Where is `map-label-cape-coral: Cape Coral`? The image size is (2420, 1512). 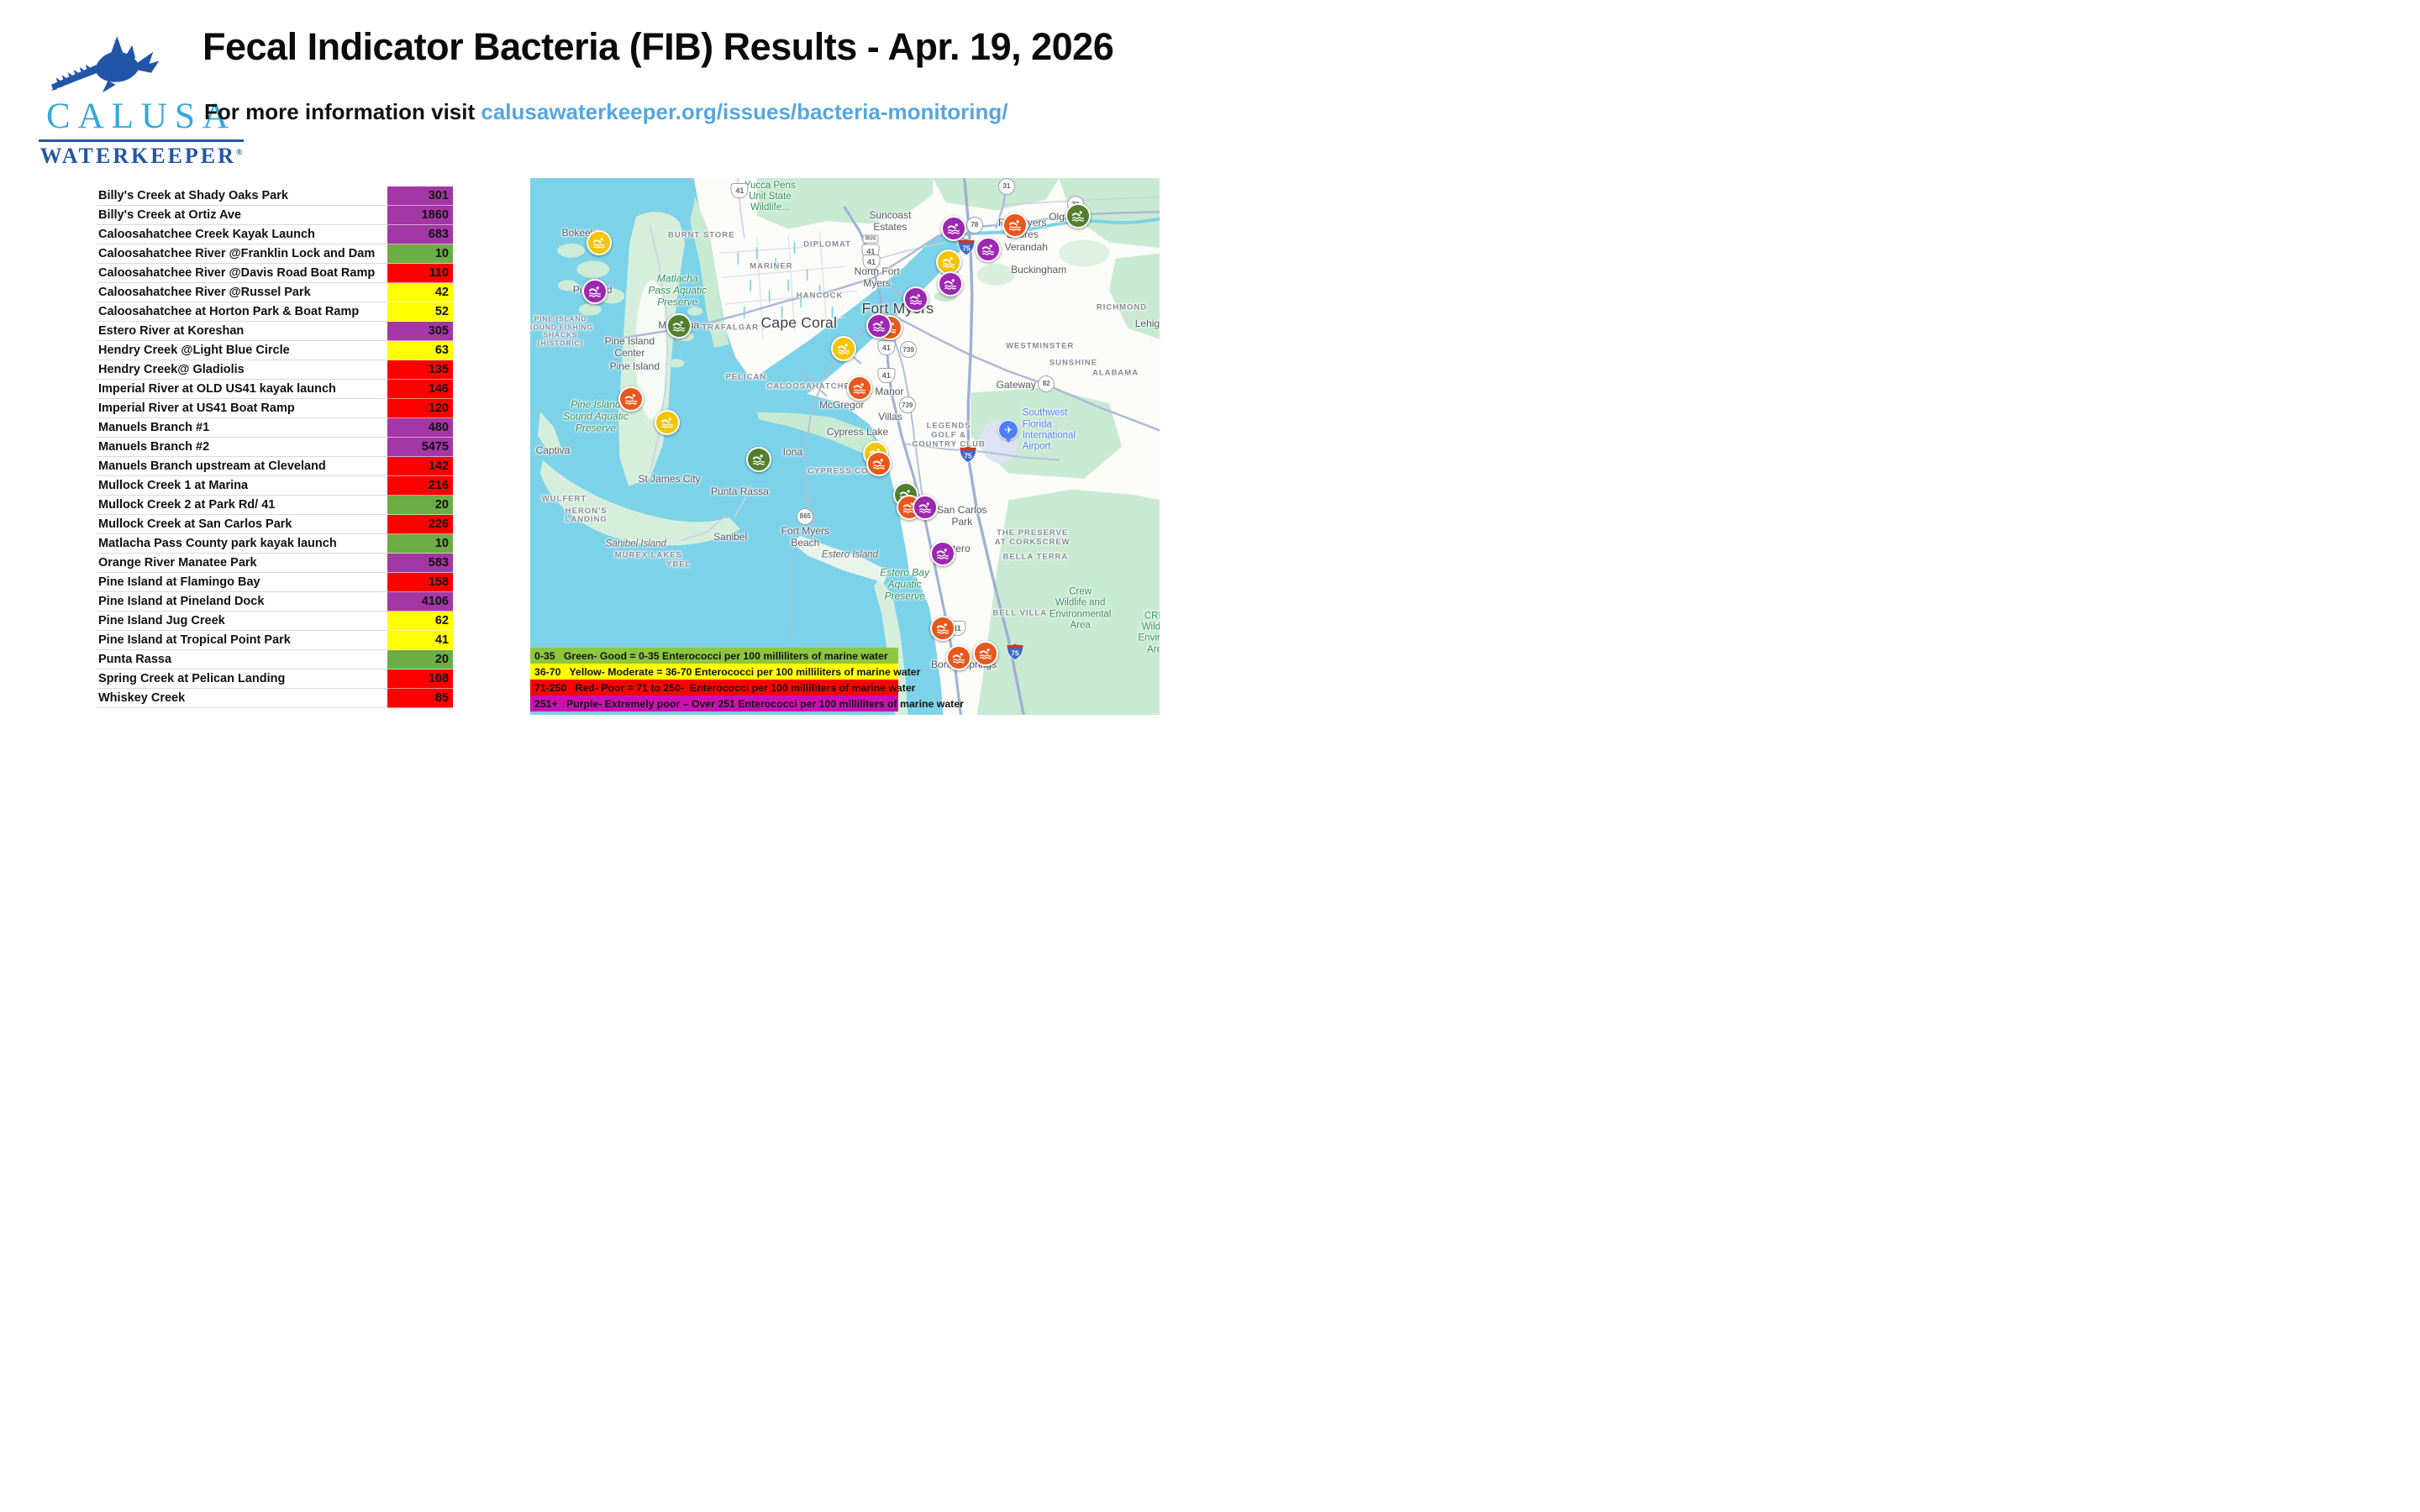 map-label-cape-coral: Cape Coral is located at coordinates (799, 322).